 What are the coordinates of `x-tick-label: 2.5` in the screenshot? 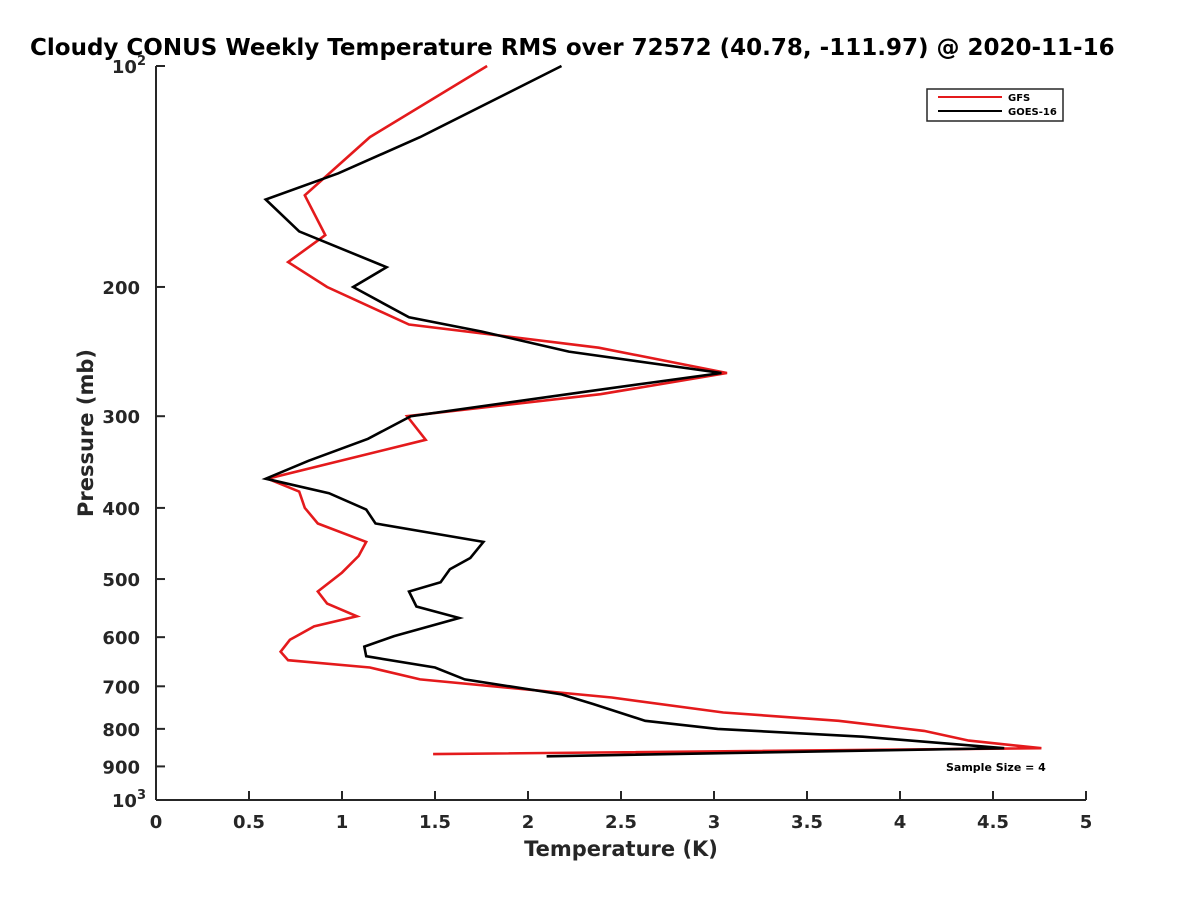 It's located at (621, 822).